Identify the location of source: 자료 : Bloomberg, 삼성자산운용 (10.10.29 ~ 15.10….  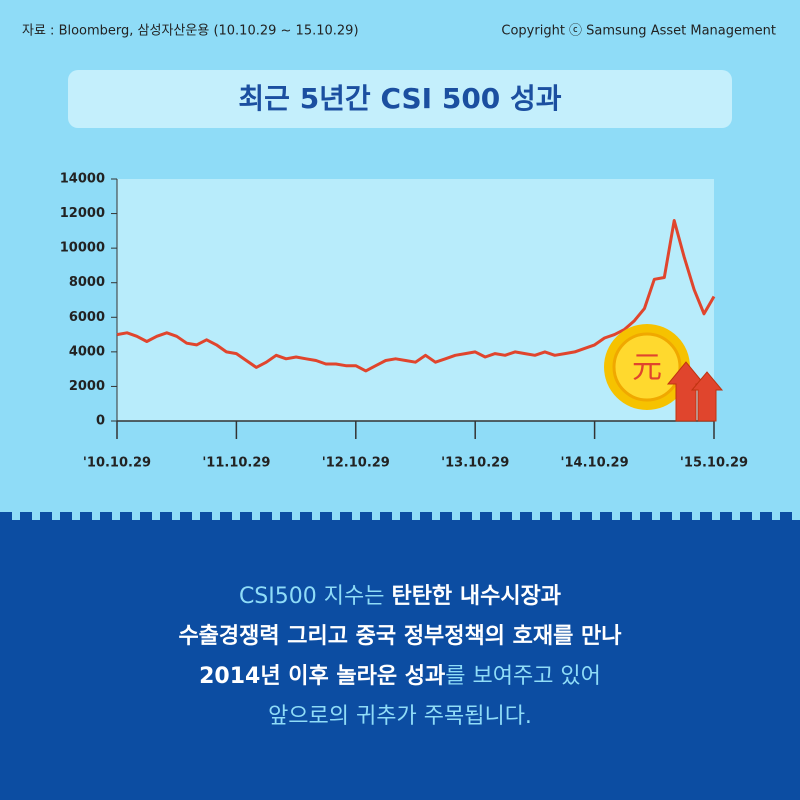
(190, 31).